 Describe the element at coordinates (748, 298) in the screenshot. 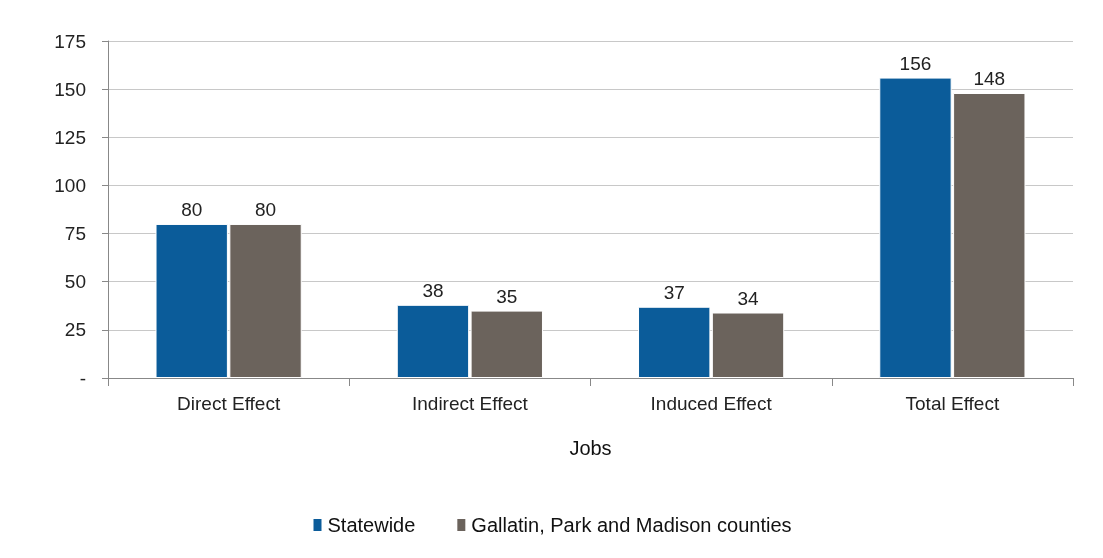

I see `data-label: 34` at that location.